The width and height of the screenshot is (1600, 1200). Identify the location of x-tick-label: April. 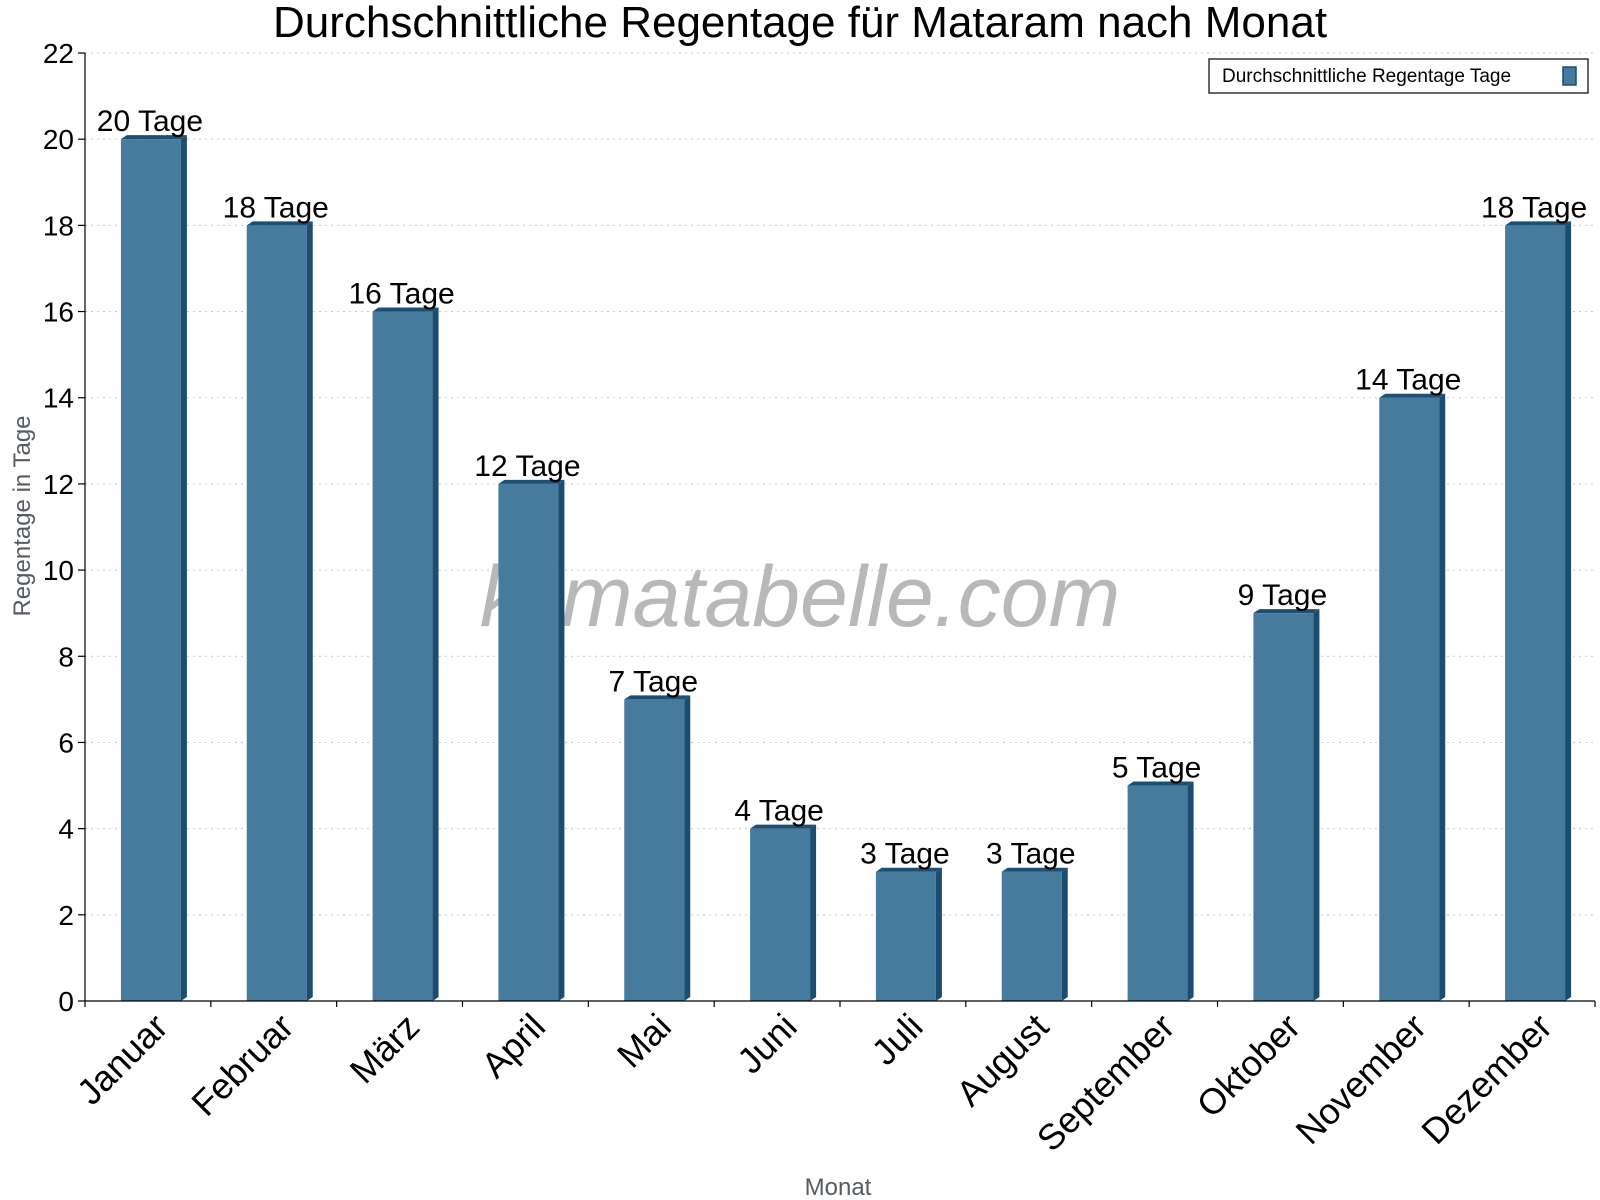
(513, 1046).